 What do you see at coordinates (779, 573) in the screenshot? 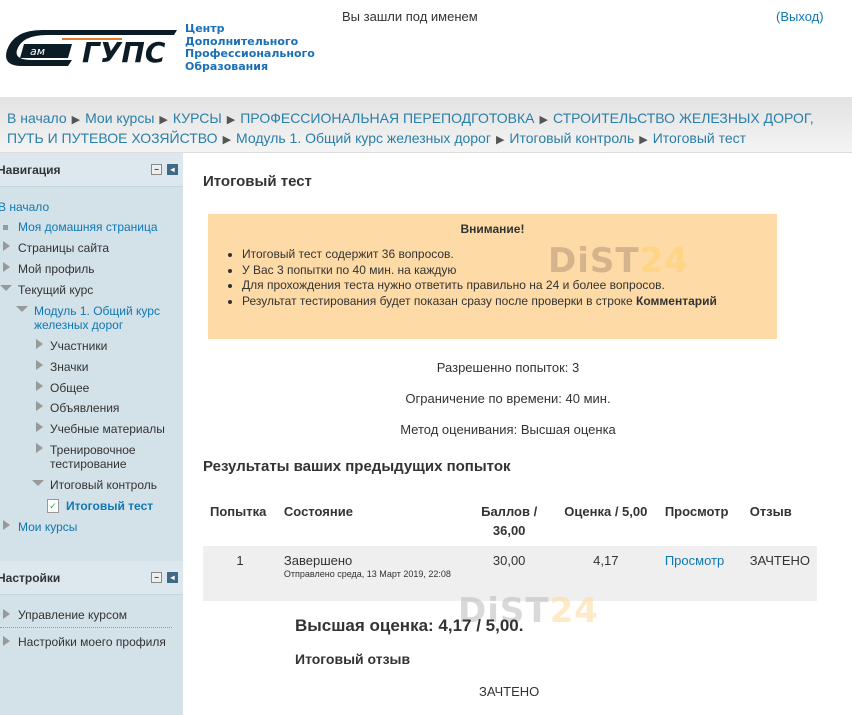
I see `attempt-feedback: ЗАЧТЕНО` at bounding box center [779, 573].